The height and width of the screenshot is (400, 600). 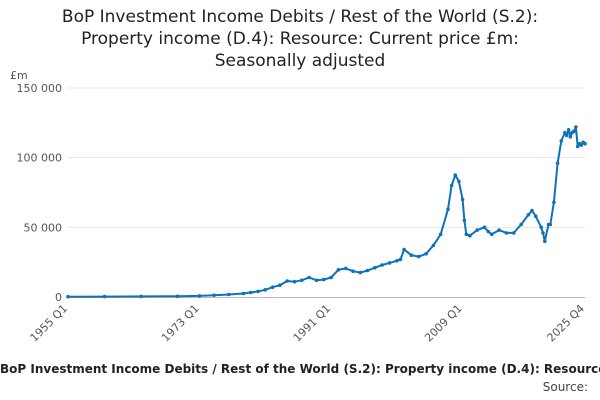 I want to click on y-axis: 150 000 100 000 50 000 0, so click(x=40, y=193).